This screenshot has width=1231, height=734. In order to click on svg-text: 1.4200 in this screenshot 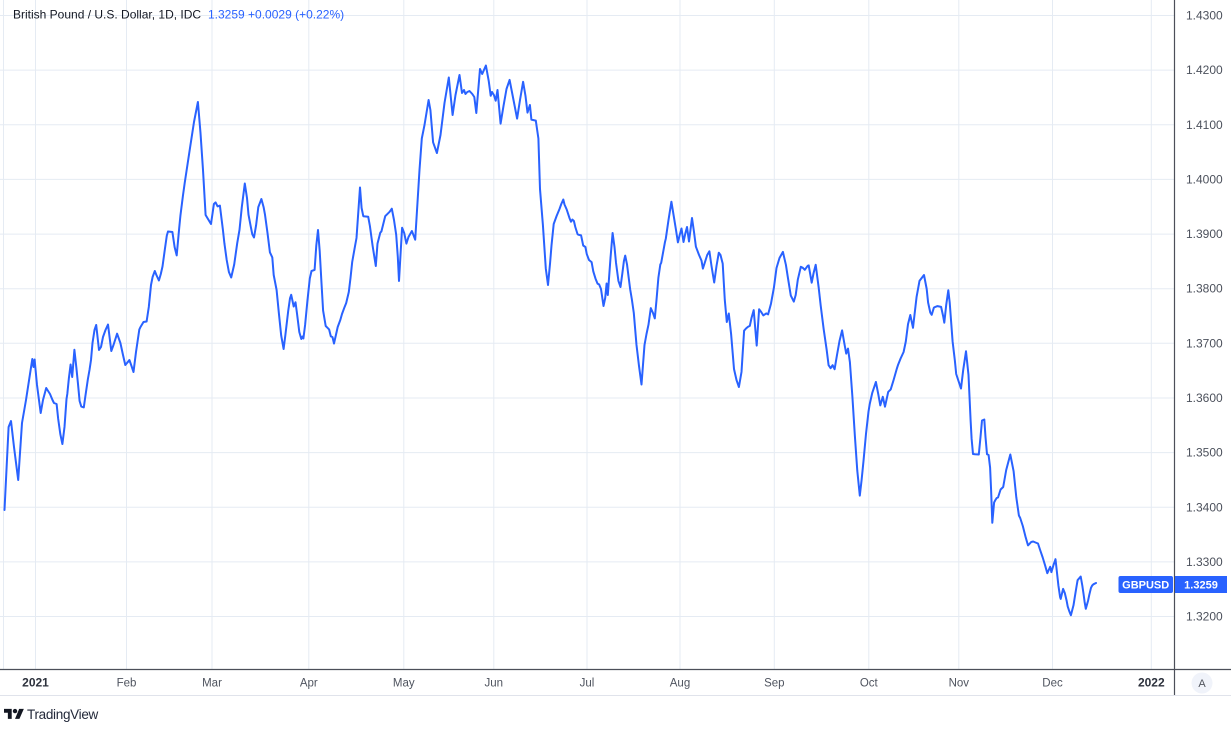, I will do `click(1204, 70)`.